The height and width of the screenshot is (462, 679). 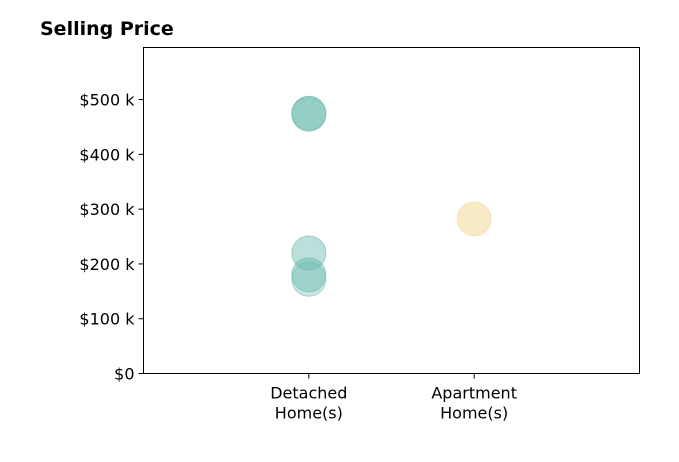 What do you see at coordinates (107, 319) in the screenshot?
I see `y-tick-label: $100 k` at bounding box center [107, 319].